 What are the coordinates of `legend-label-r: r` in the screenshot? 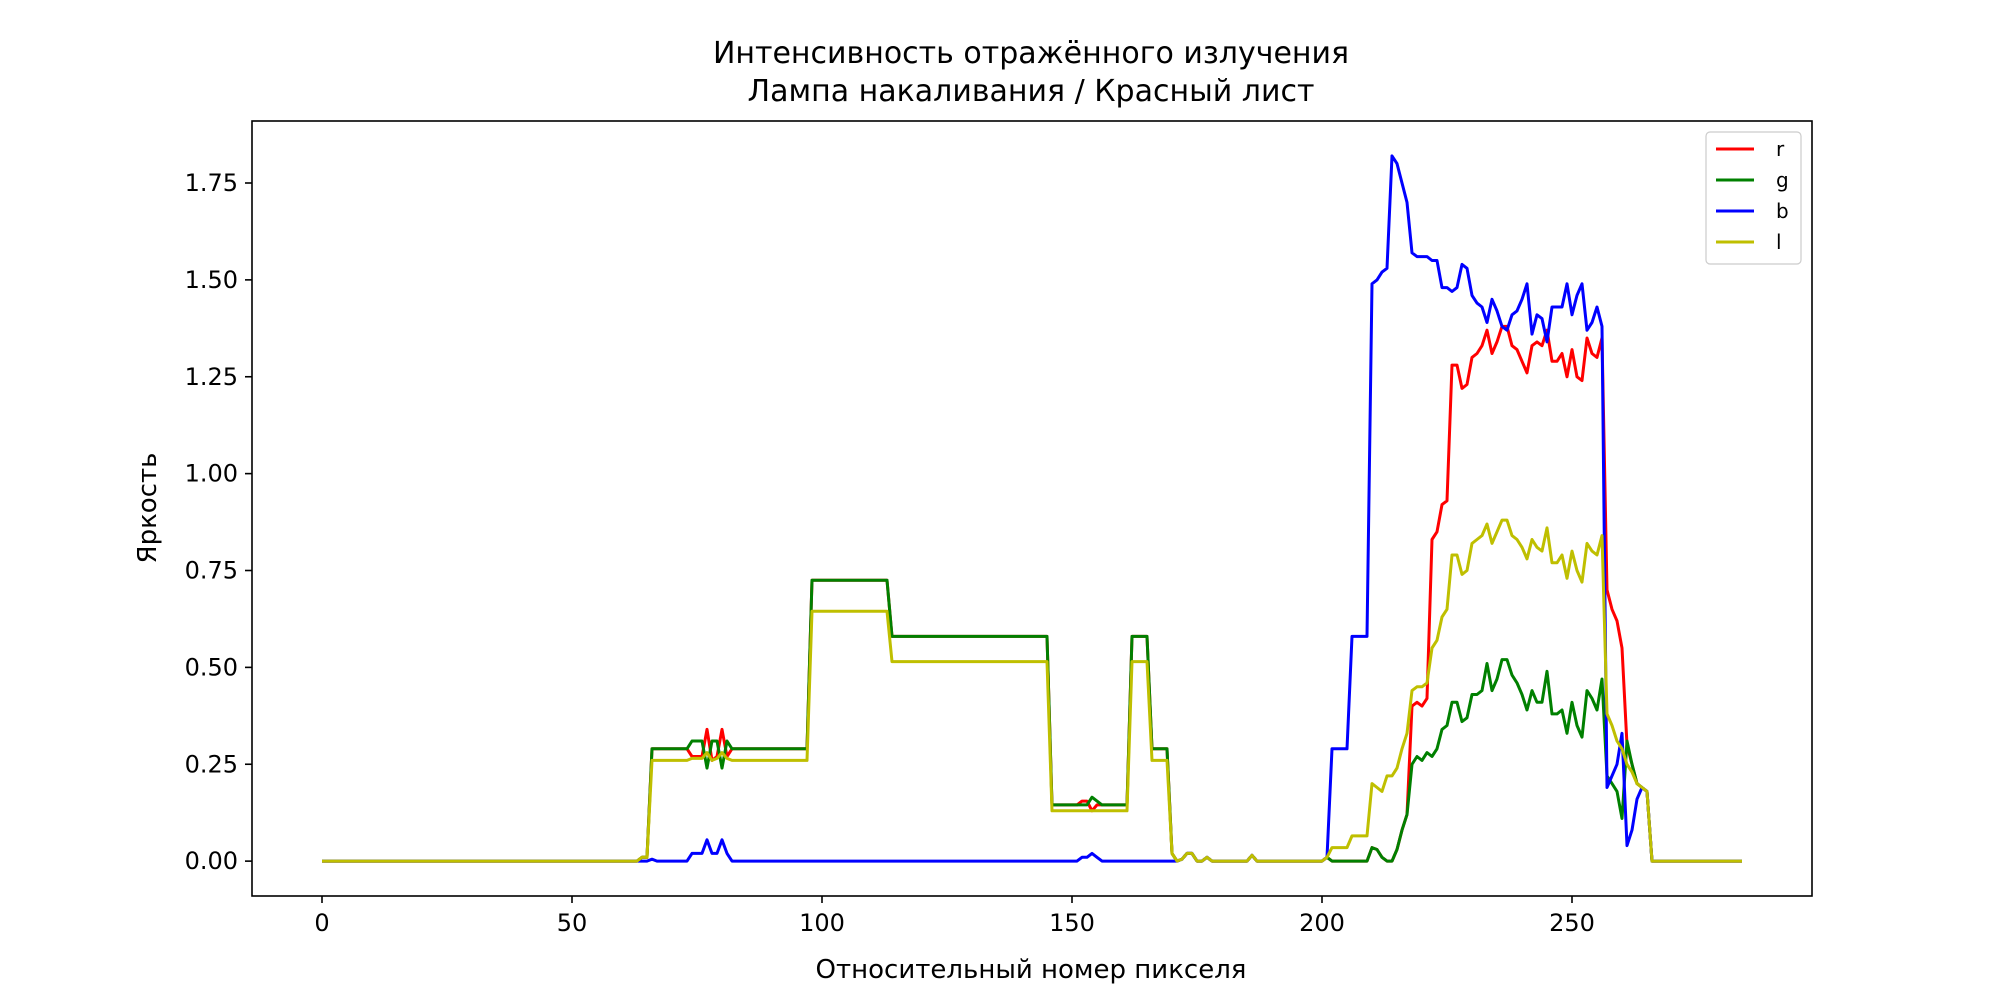 It's located at (1780, 149).